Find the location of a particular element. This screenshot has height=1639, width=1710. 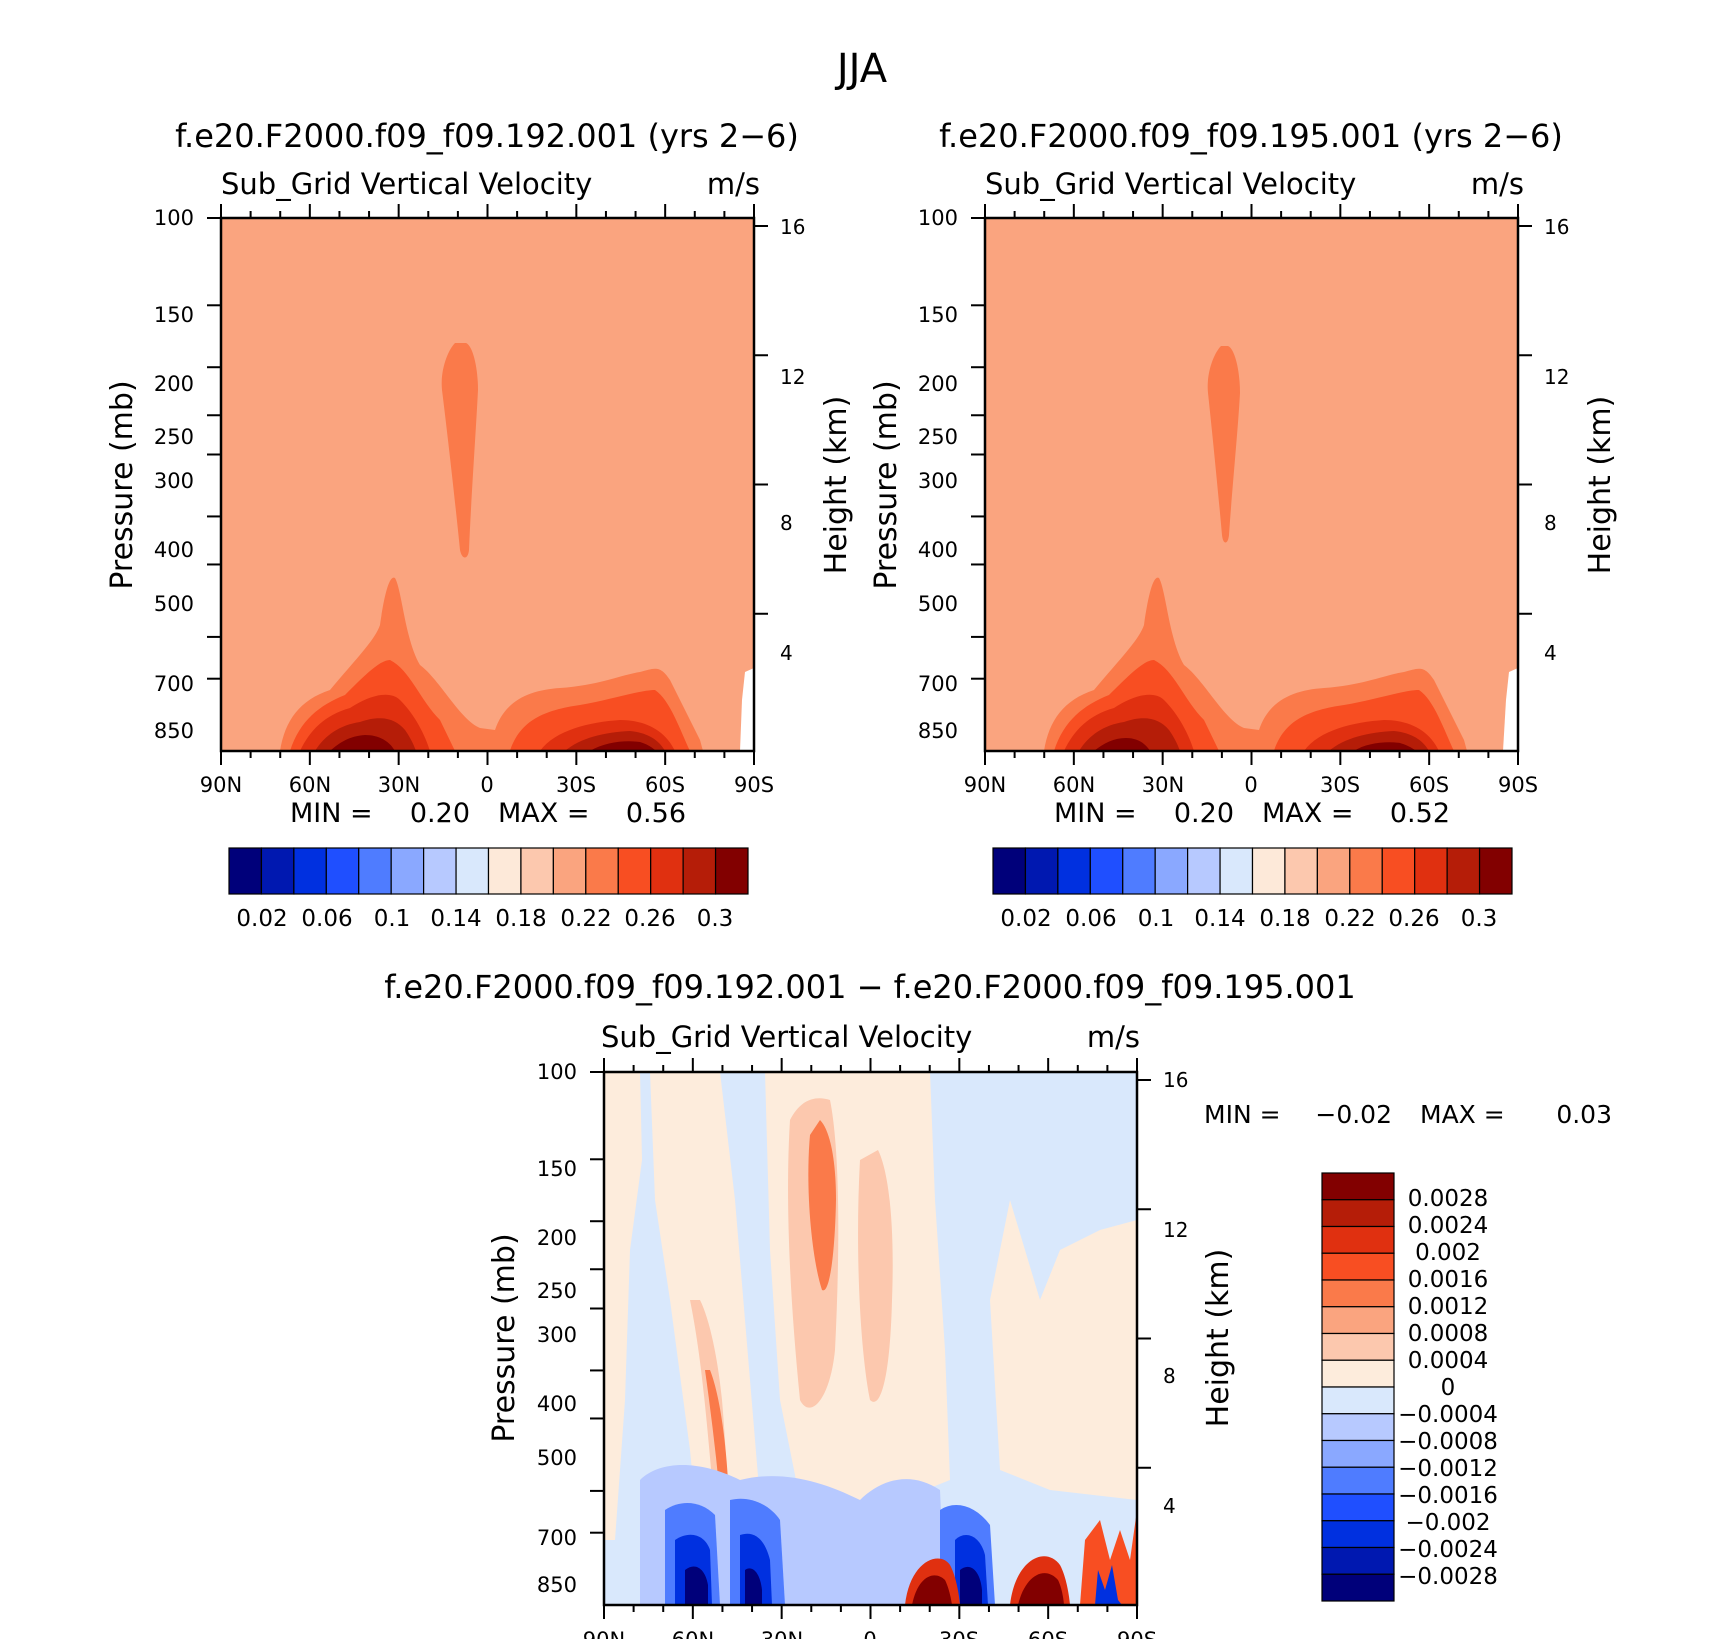

y-axis-label-right: Height (km) is located at coordinates (1600, 485).